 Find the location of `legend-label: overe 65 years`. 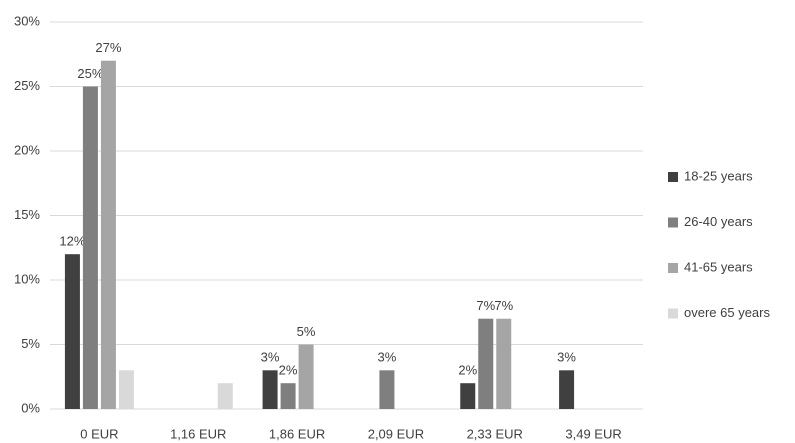

legend-label: overe 65 years is located at coordinates (727, 312).